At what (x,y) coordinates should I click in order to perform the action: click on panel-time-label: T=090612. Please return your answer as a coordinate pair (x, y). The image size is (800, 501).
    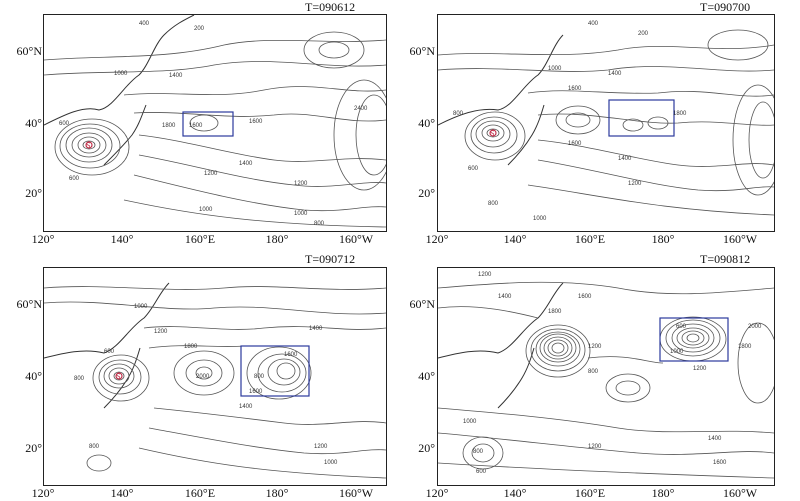
    Looking at the image, I should click on (330, 7).